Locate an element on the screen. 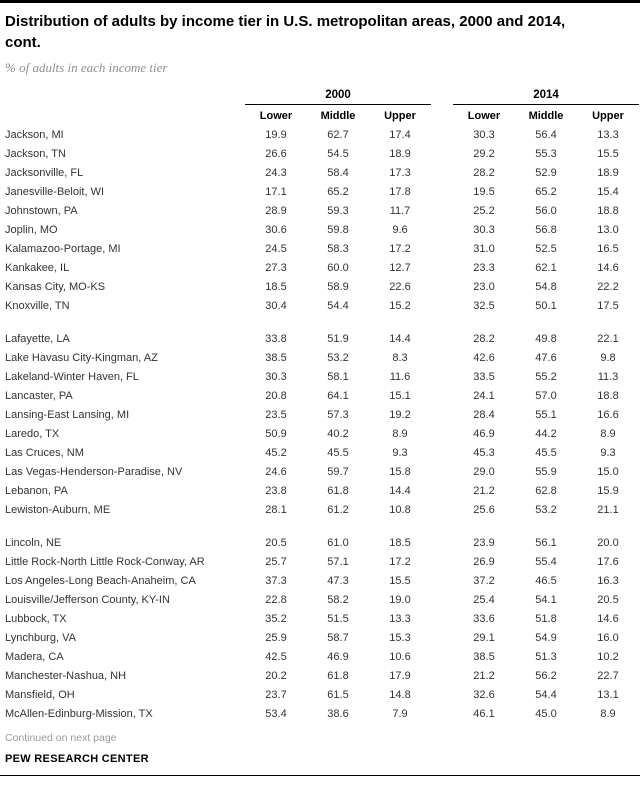 Image resolution: width=640 pixels, height=785 pixels. value-2000-lower: 22.8 is located at coordinates (276, 600).